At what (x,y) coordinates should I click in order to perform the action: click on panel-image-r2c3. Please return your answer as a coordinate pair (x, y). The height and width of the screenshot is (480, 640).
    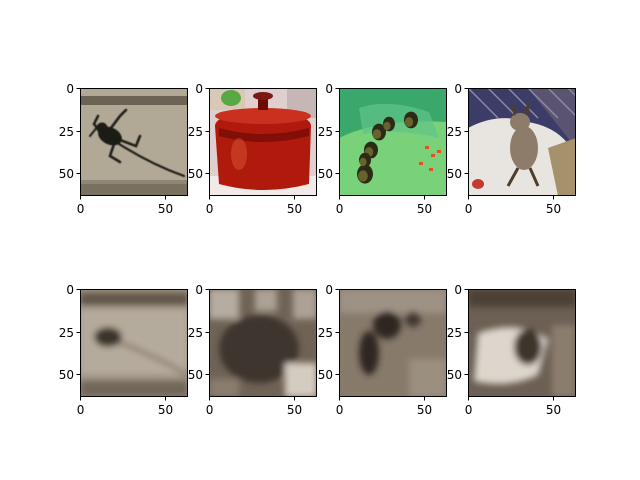
    Looking at the image, I should click on (393, 343).